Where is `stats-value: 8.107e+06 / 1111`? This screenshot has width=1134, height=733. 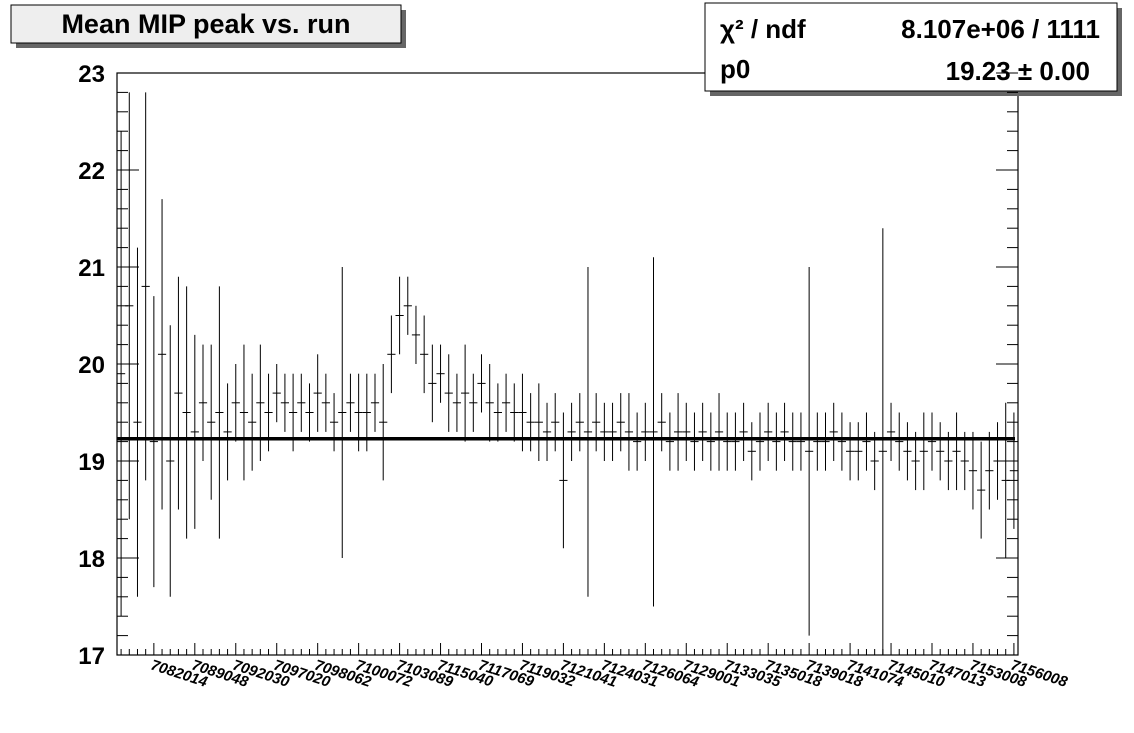 stats-value: 8.107e+06 / 1111 is located at coordinates (1000, 29).